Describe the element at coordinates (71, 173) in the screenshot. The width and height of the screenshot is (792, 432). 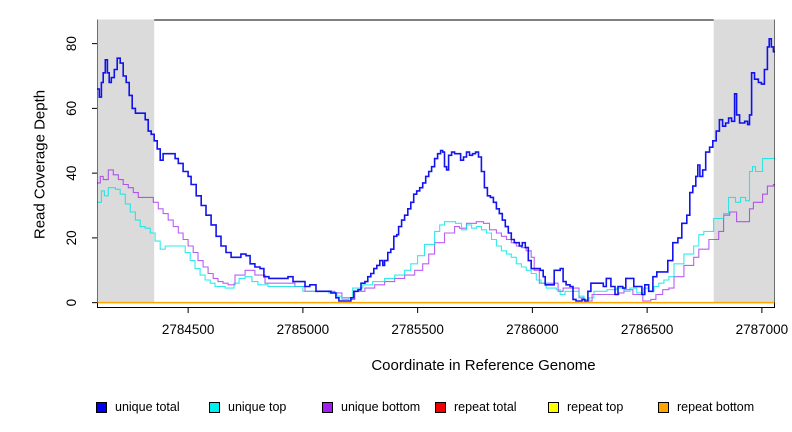
I see `y-tick-label: 40` at that location.